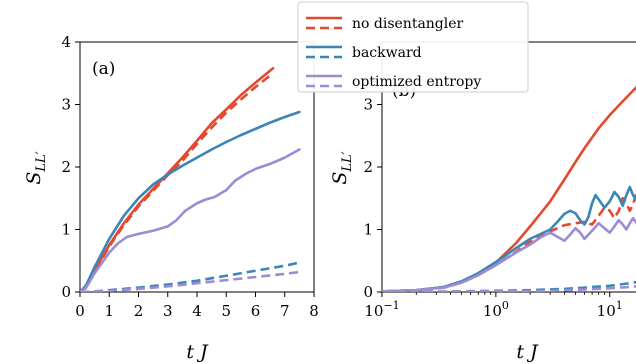 This screenshot has height=364, width=636. What do you see at coordinates (509, 254) in the screenshot?
I see `panel-b-series-purple-solid` at bounding box center [509, 254].